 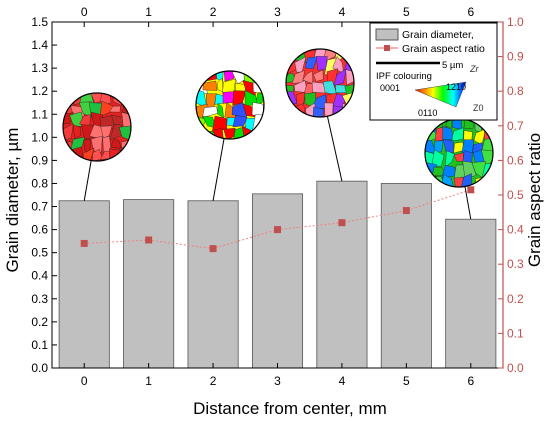 What do you see at coordinates (406, 12) in the screenshot?
I see `x-top-tick-label-5: 5` at bounding box center [406, 12].